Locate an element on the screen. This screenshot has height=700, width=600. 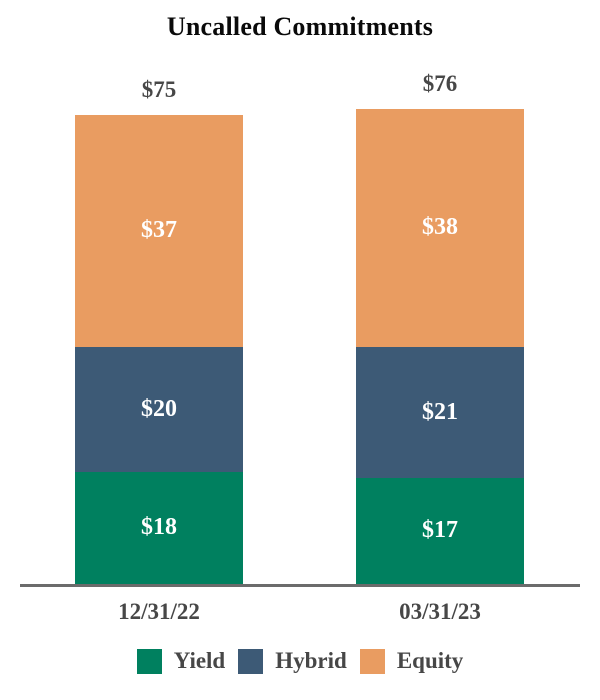
x-axis-label: 03/31/23 is located at coordinates (440, 611).